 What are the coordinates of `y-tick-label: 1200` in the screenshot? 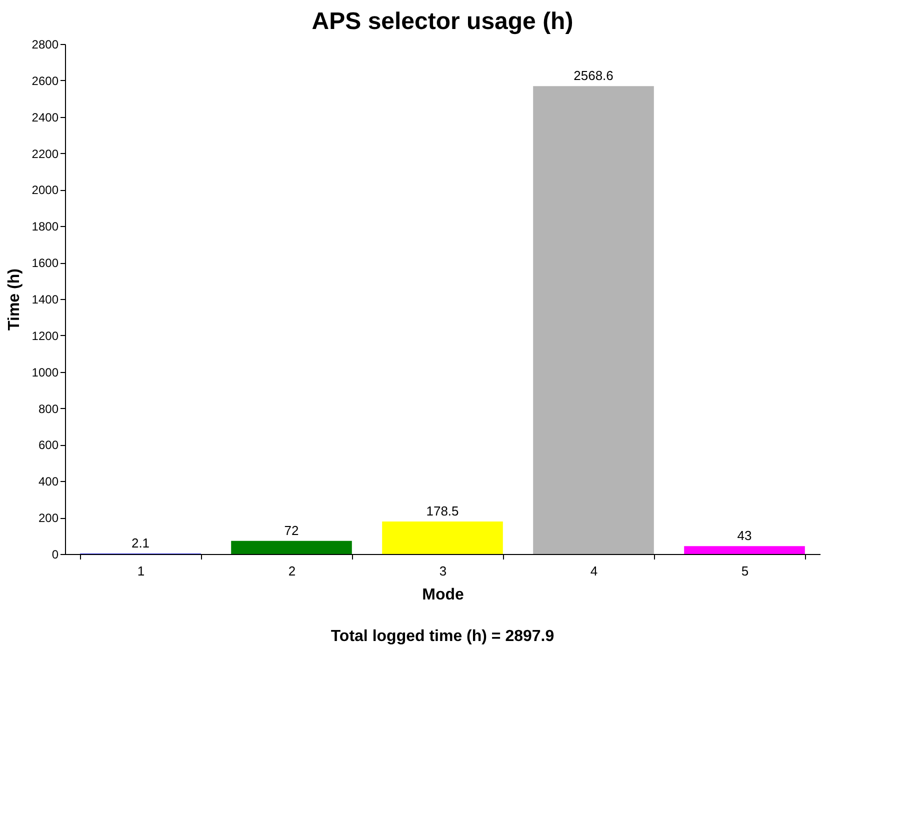 It's located at (45, 335).